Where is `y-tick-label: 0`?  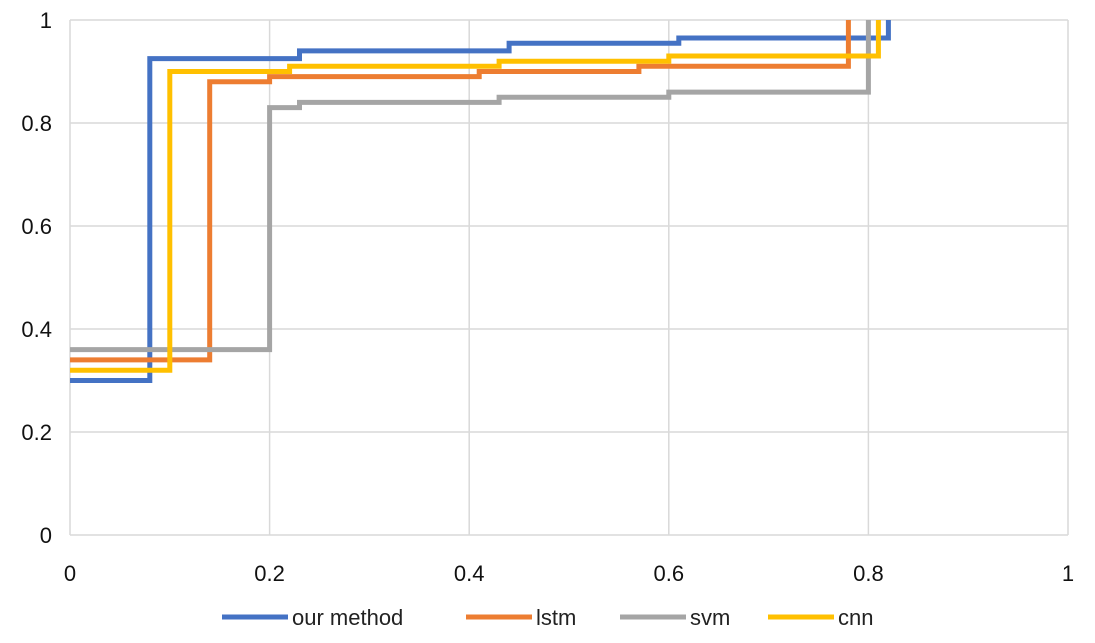
y-tick-label: 0 is located at coordinates (46, 535).